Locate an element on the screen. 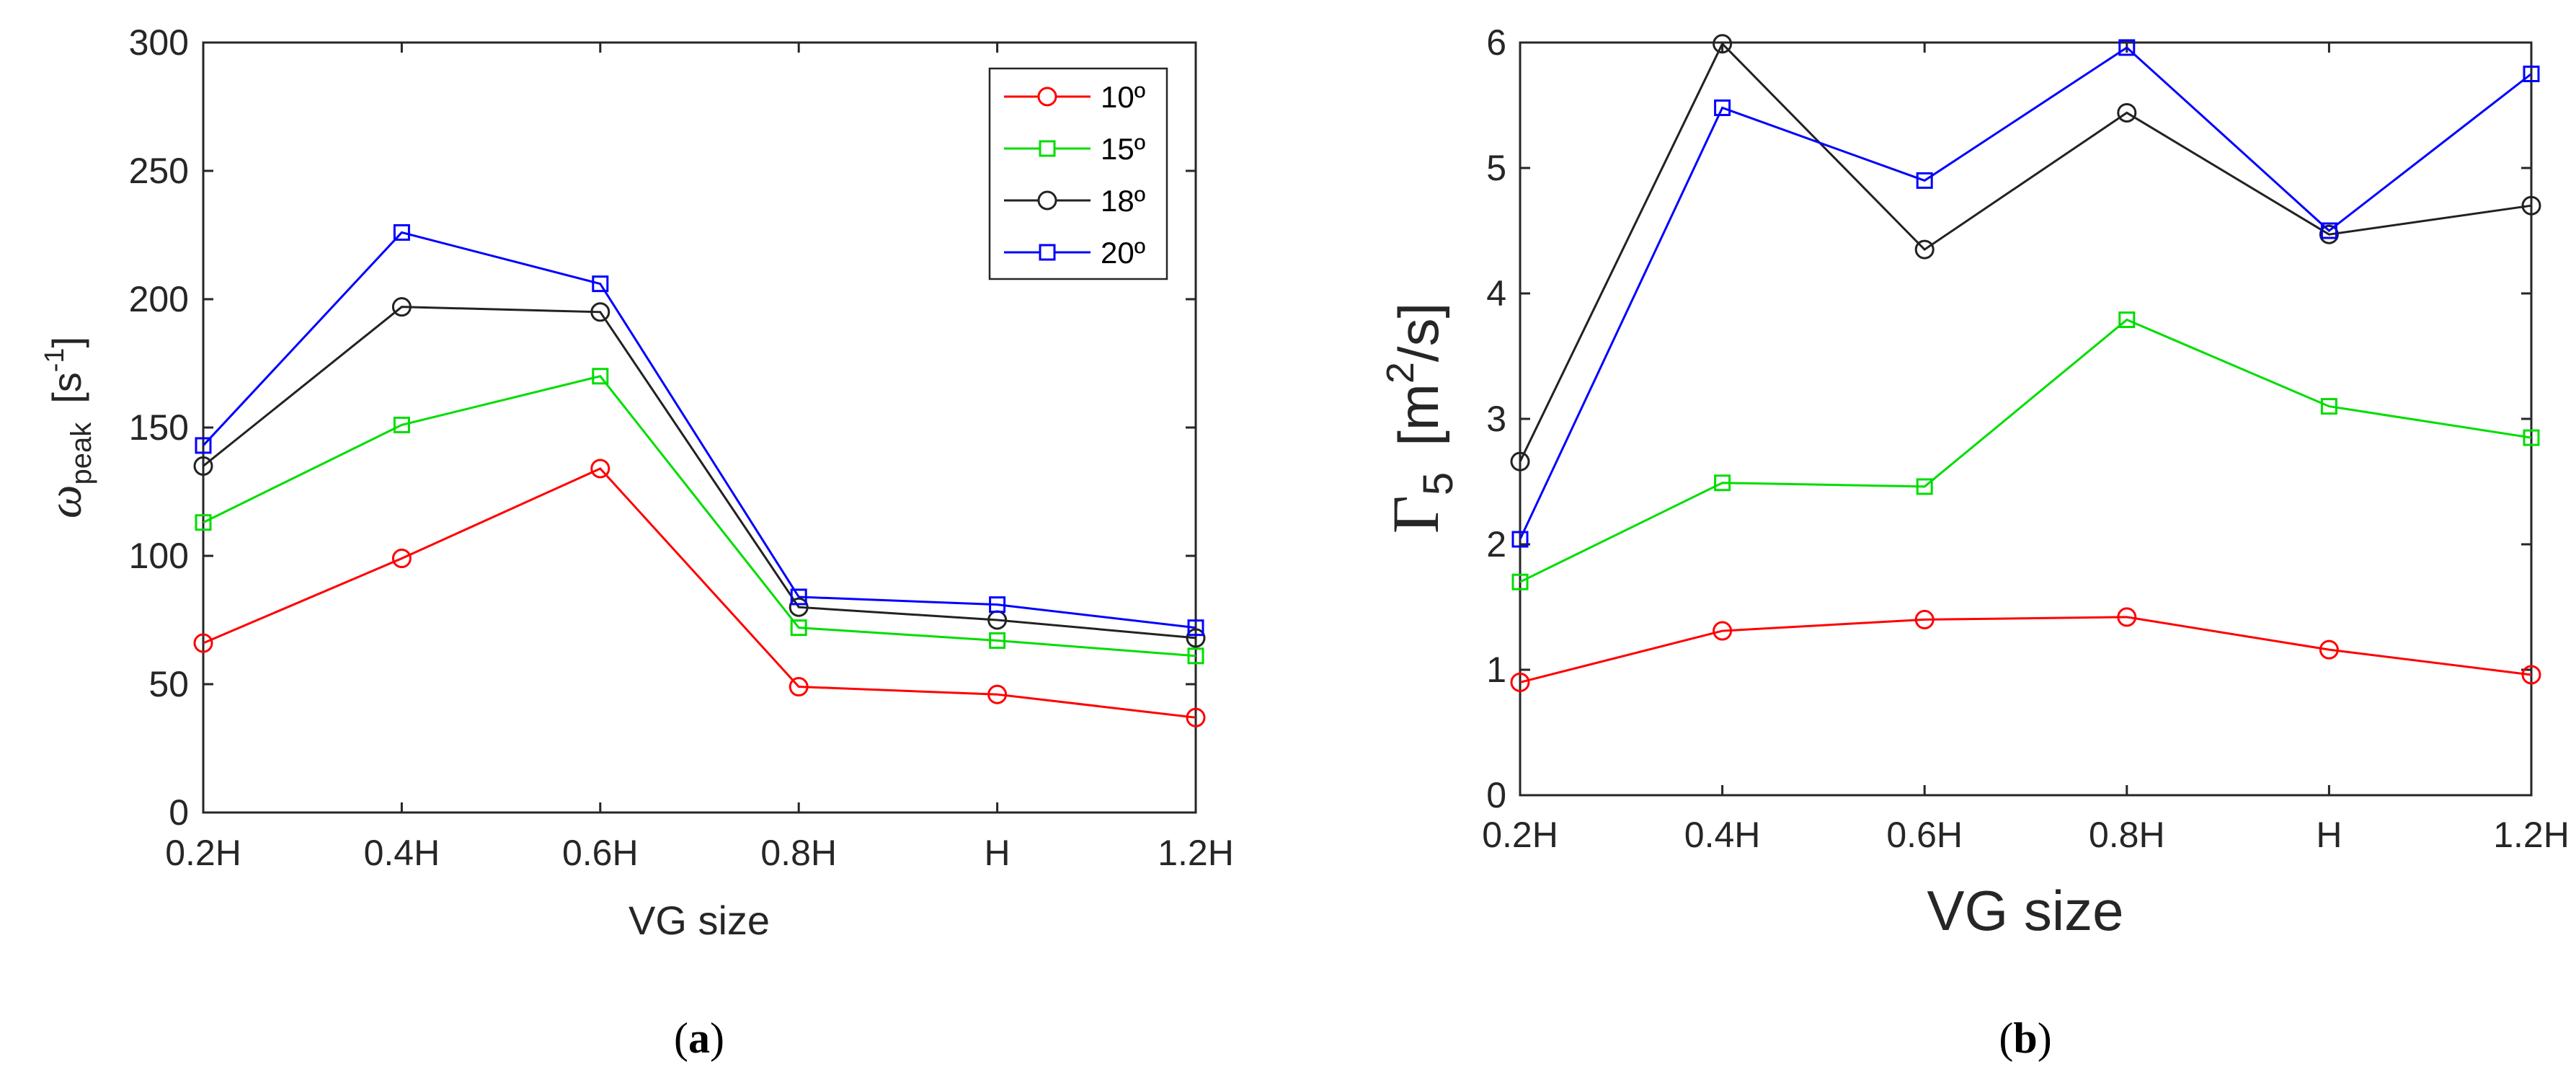 Image resolution: width=2576 pixels, height=1067 pixels. y-tick-label: 5 is located at coordinates (1496, 168).